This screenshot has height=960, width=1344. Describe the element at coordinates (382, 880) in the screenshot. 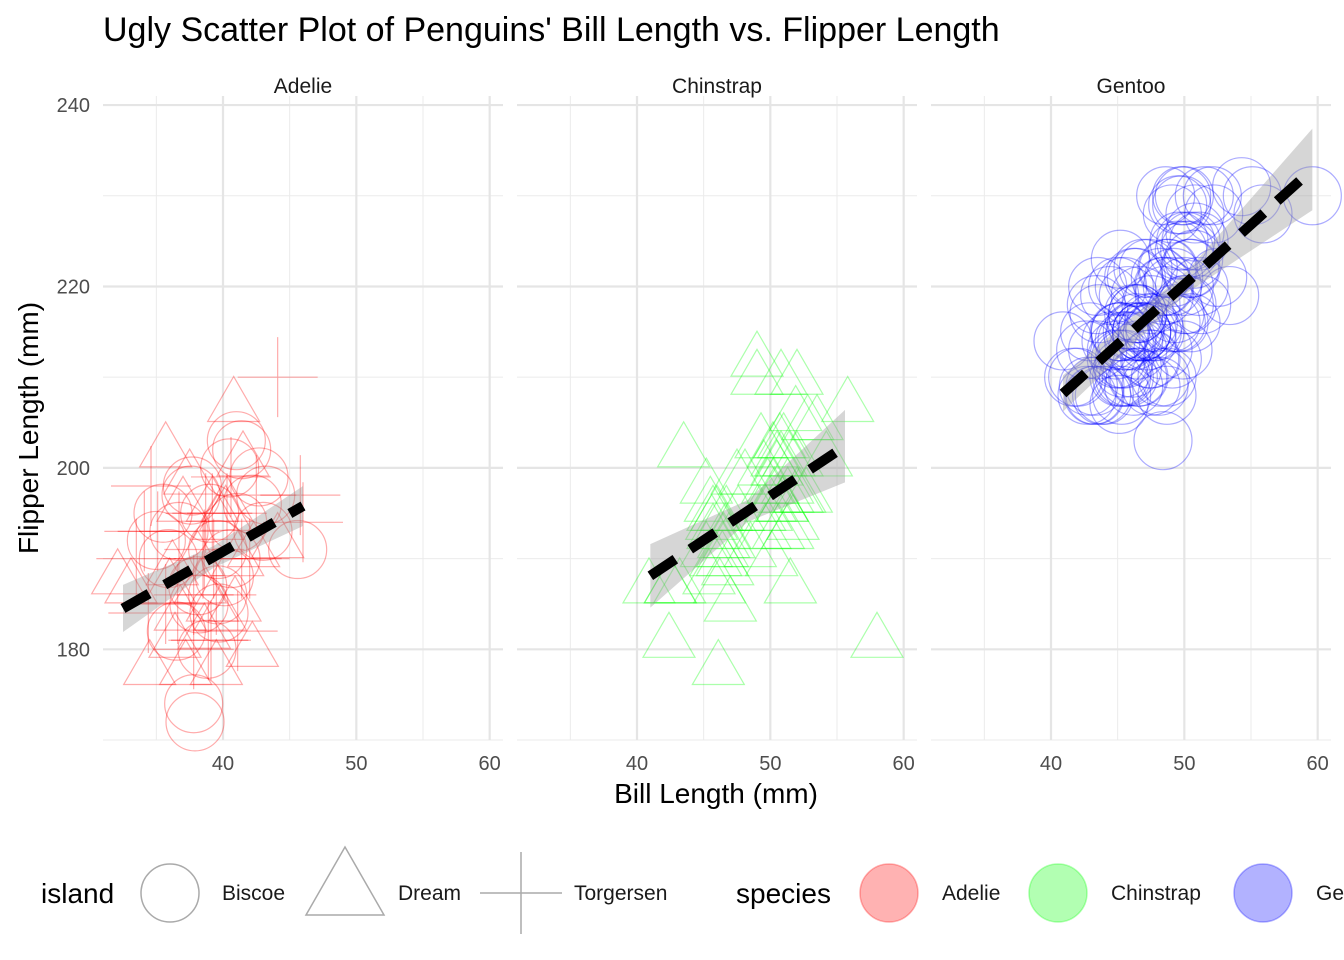

I see `legend-key-dream: Dream` at that location.